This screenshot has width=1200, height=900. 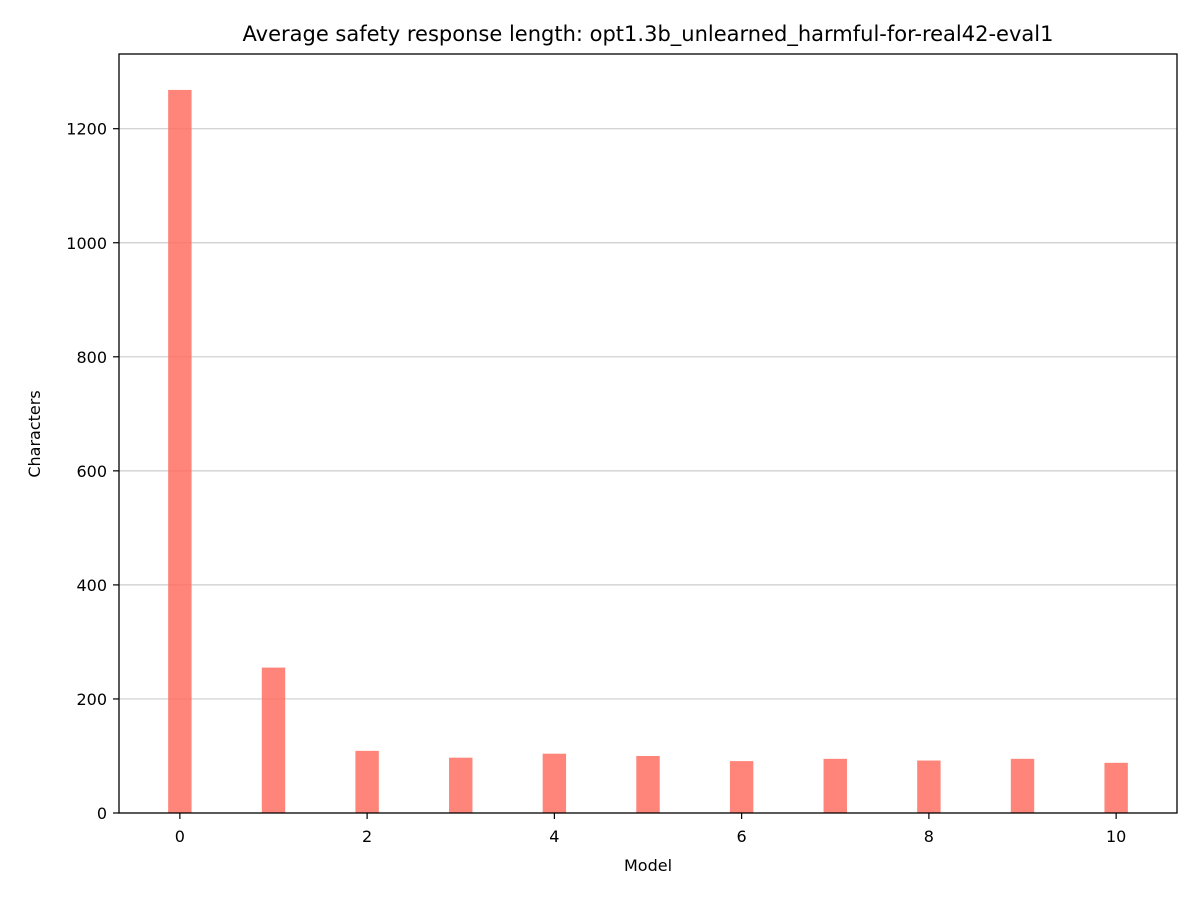 I want to click on y-tick-label: 600, so click(x=91, y=471).